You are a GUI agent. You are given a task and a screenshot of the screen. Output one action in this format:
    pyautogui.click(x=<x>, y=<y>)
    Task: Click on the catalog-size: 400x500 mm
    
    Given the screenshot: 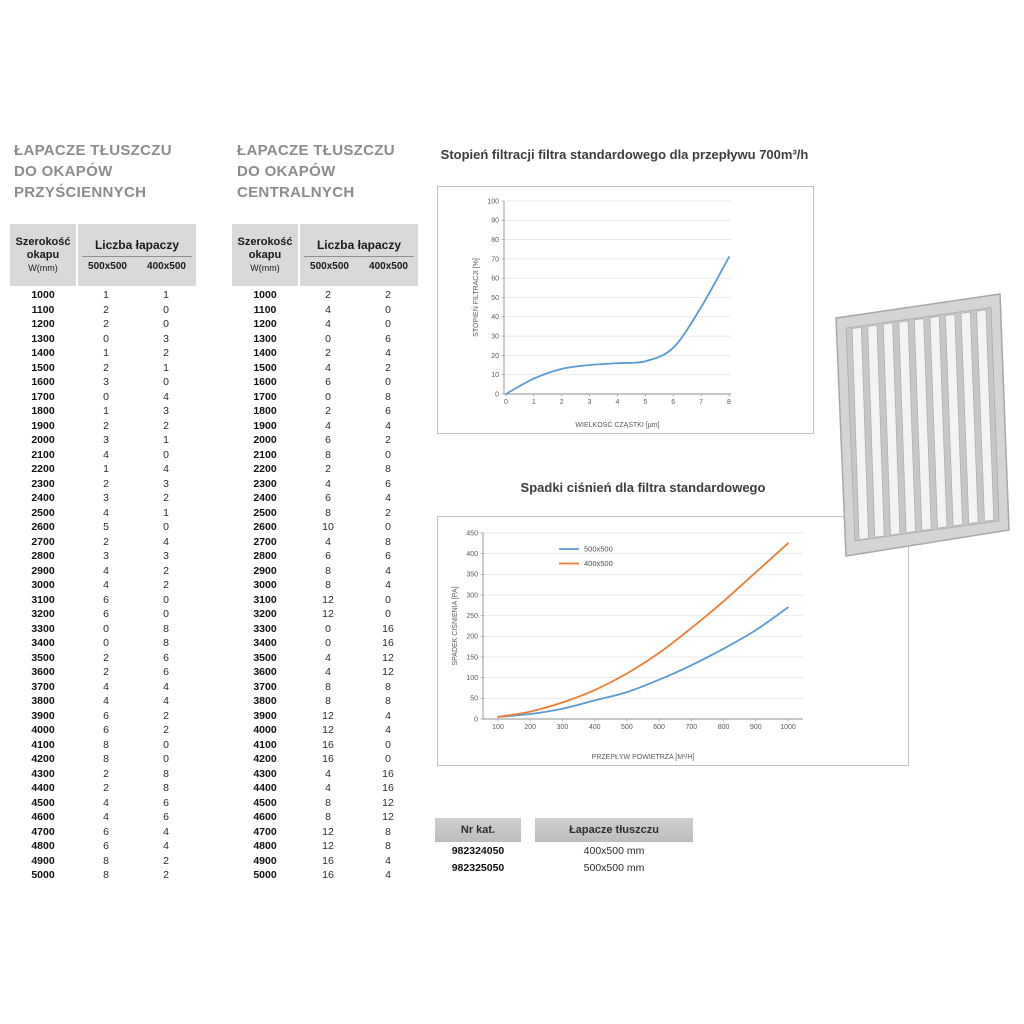 What is the action you would take?
    pyautogui.click(x=614, y=851)
    